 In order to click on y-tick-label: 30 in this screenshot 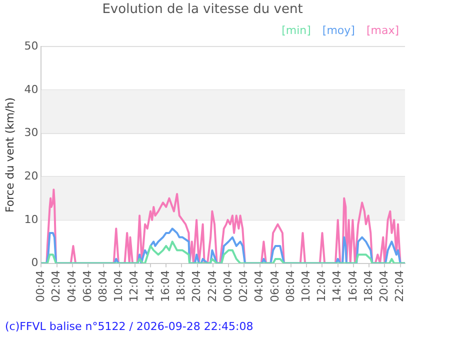, I will do `click(31, 133)`.